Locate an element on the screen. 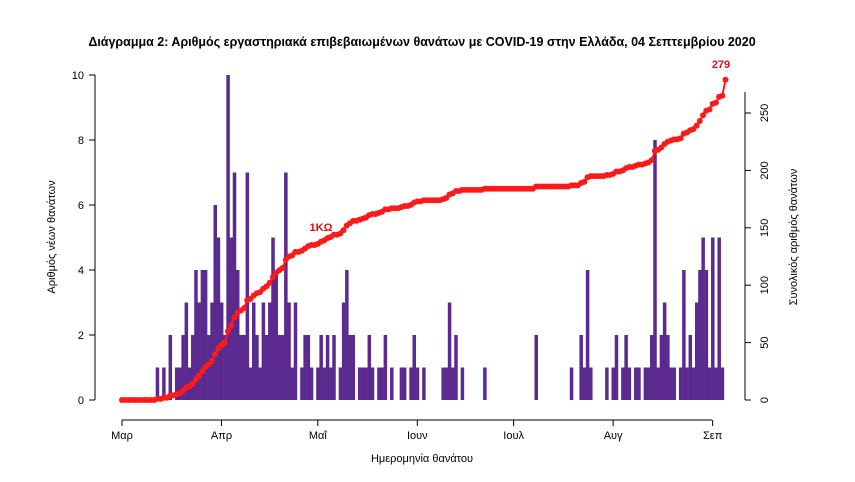 This screenshot has width=855, height=482. y2-axis-label: Συνολικός αριθμός θανάτων is located at coordinates (794, 236).